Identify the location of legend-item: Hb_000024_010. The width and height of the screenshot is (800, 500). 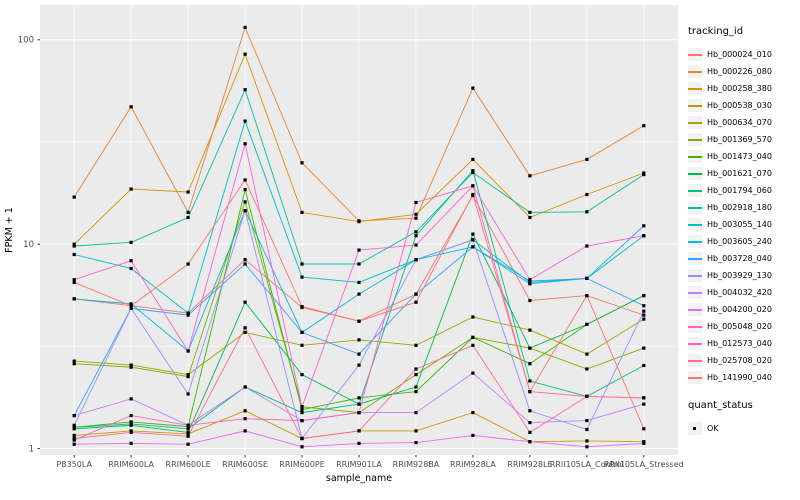
(743, 54).